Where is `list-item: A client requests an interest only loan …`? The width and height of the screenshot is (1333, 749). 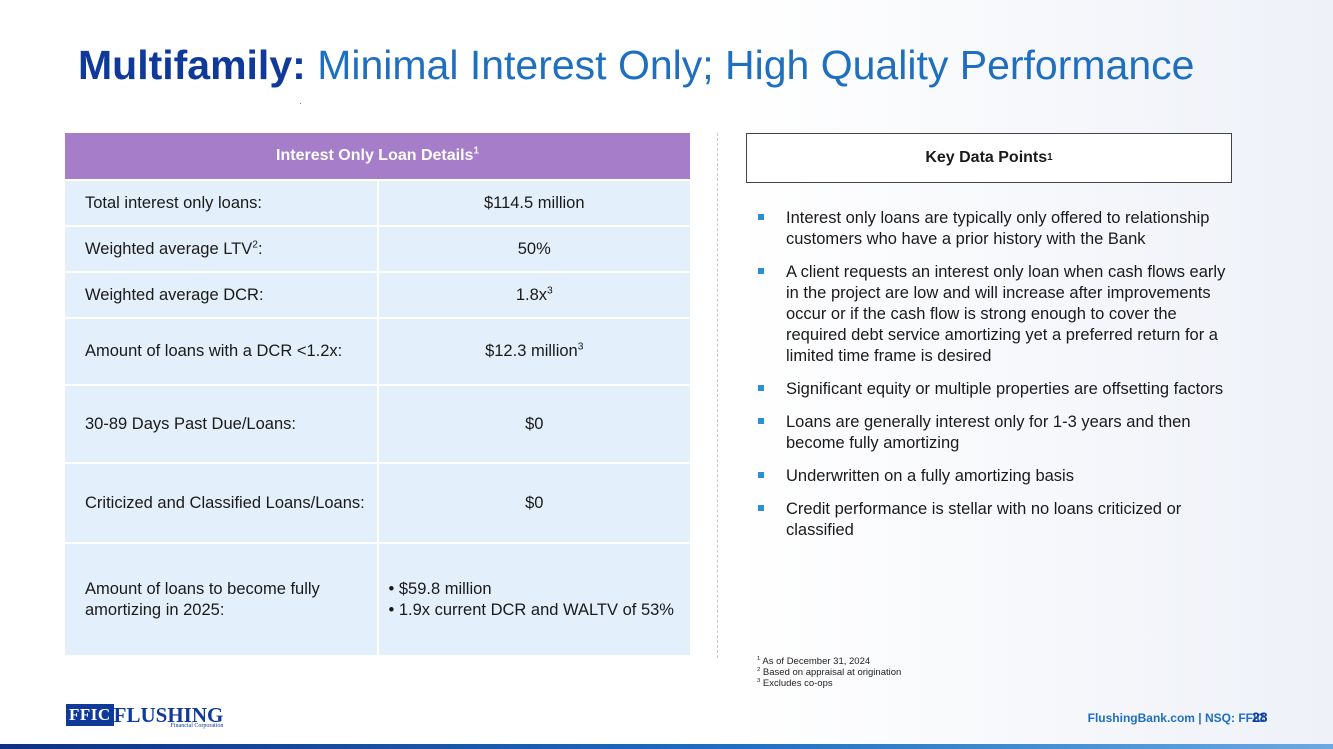
list-item: A client requests an interest only loan … is located at coordinates (993, 314).